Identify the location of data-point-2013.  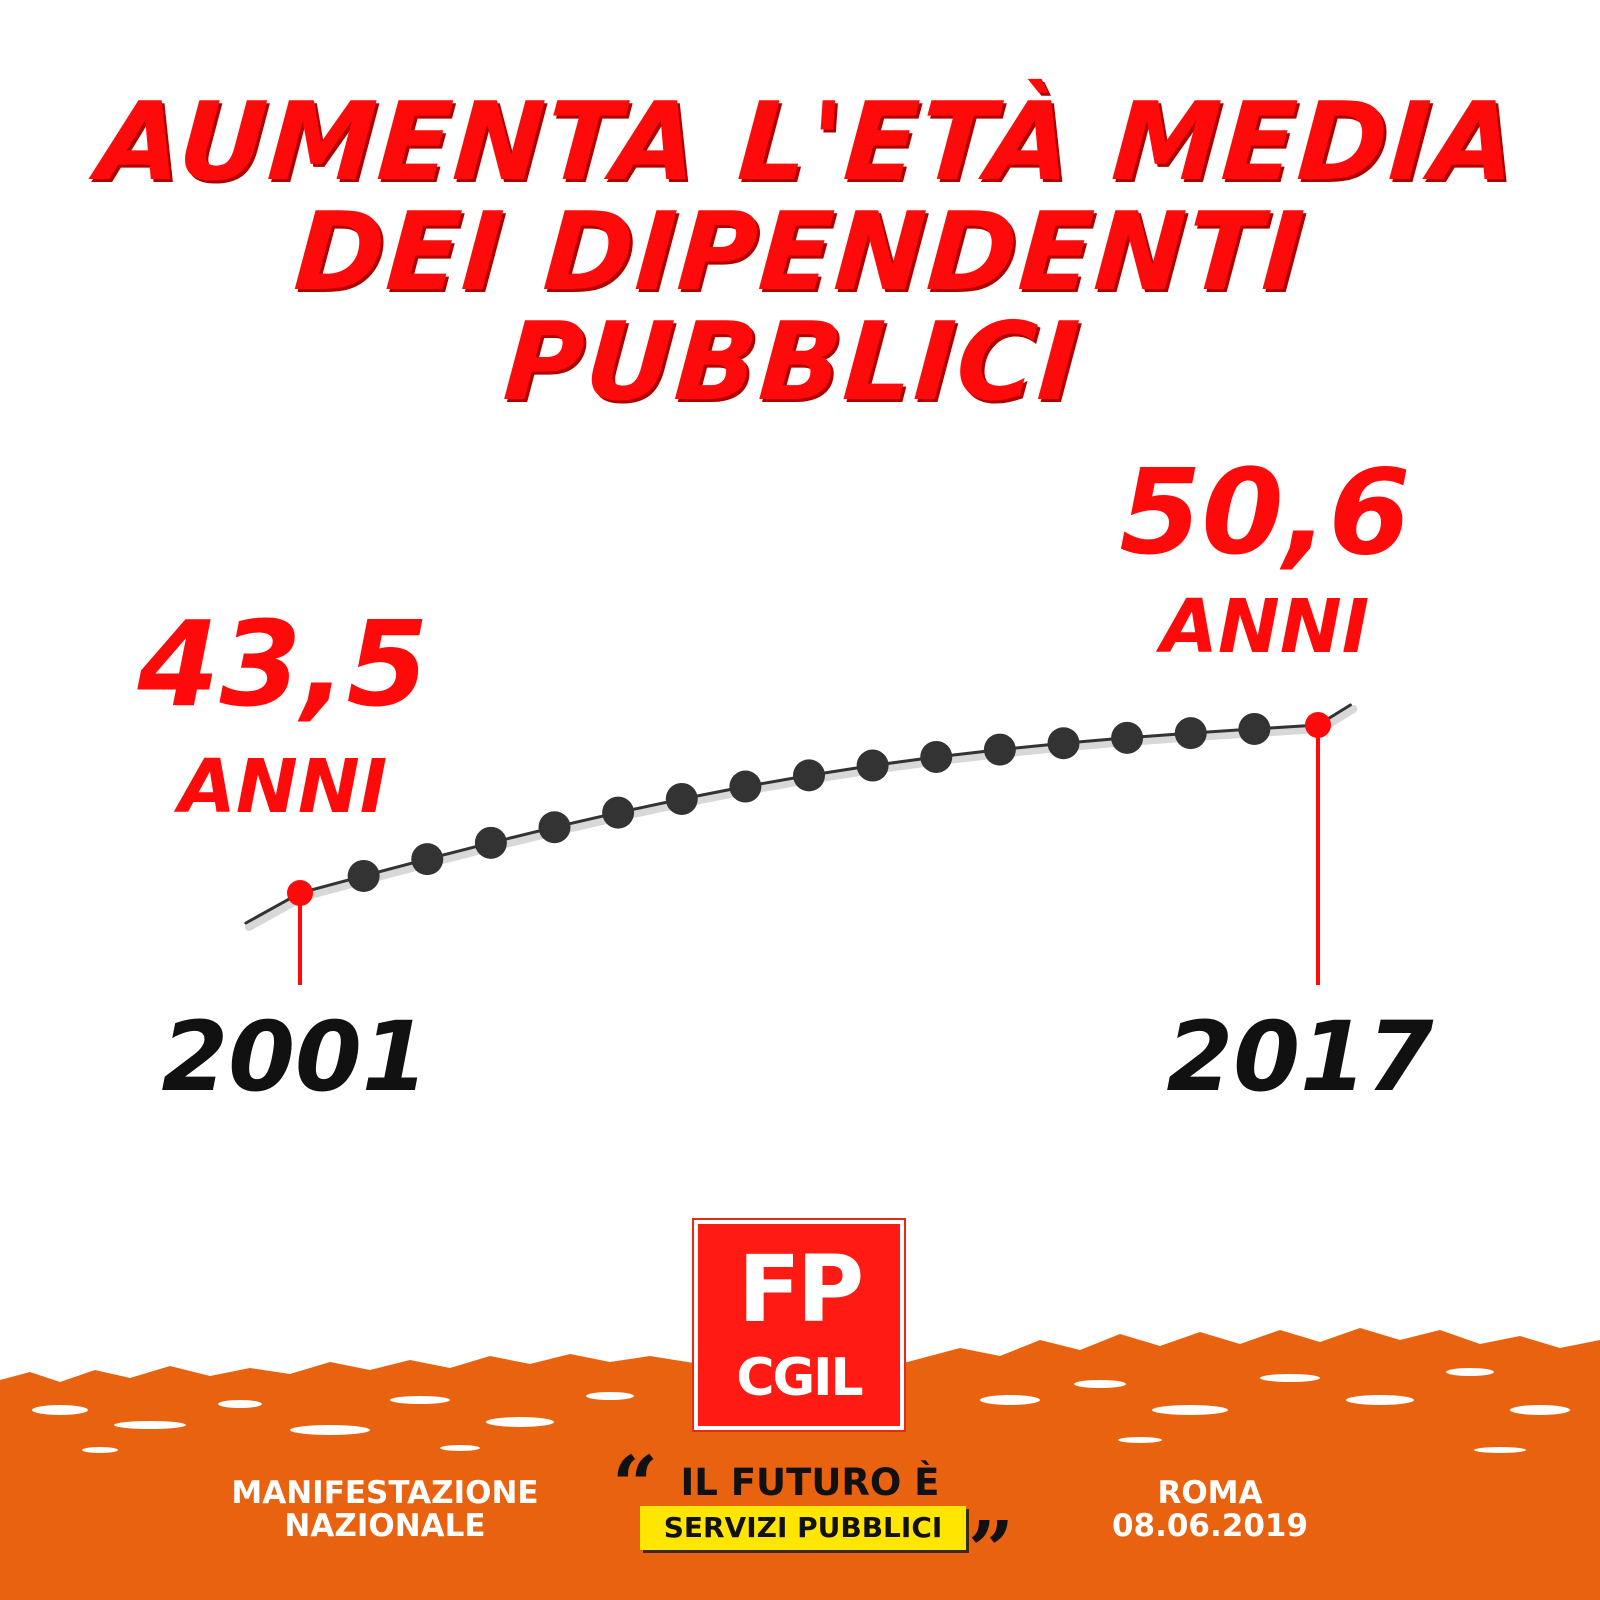
(1063, 743).